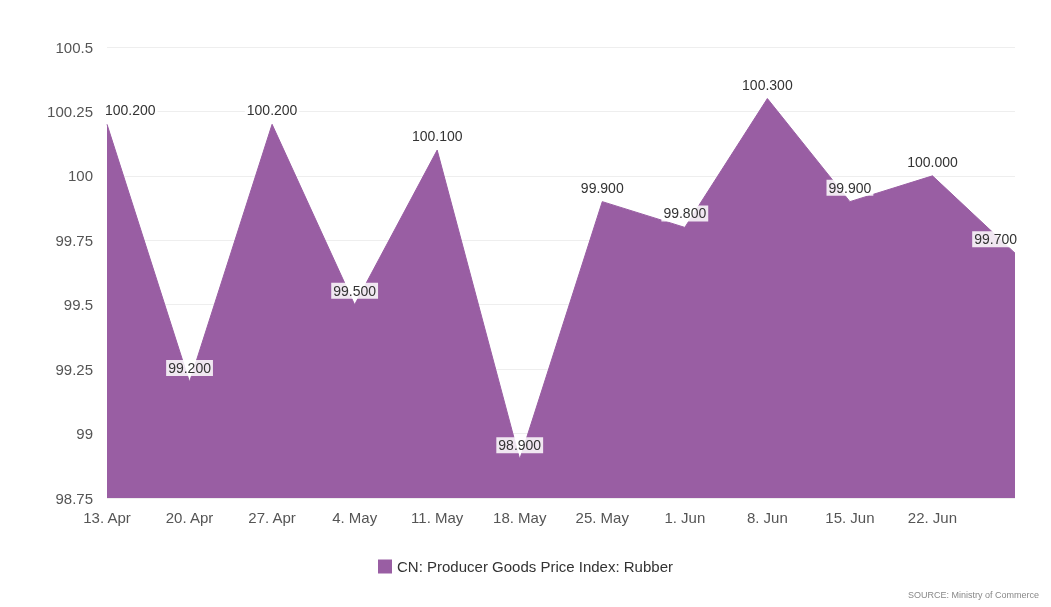  I want to click on y-tick-label: 99.25, so click(74, 369).